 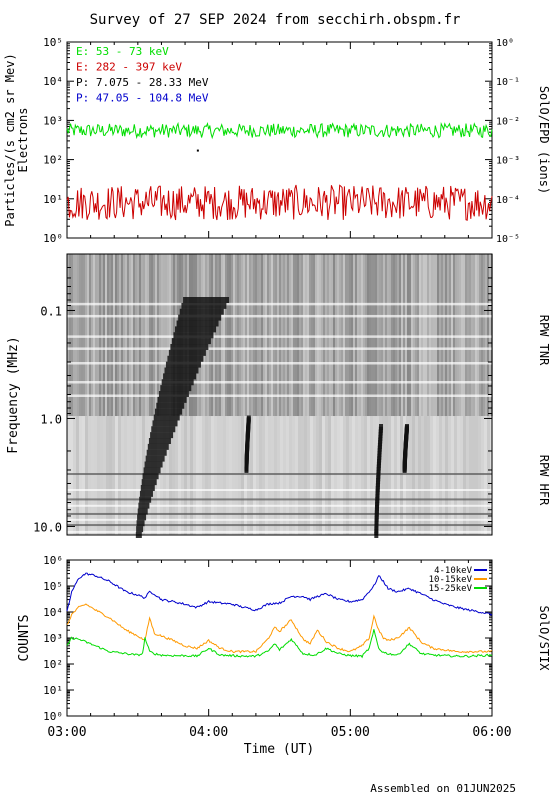 What do you see at coordinates (53, 120) in the screenshot?
I see `epd-left-tick-label: 10³` at bounding box center [53, 120].